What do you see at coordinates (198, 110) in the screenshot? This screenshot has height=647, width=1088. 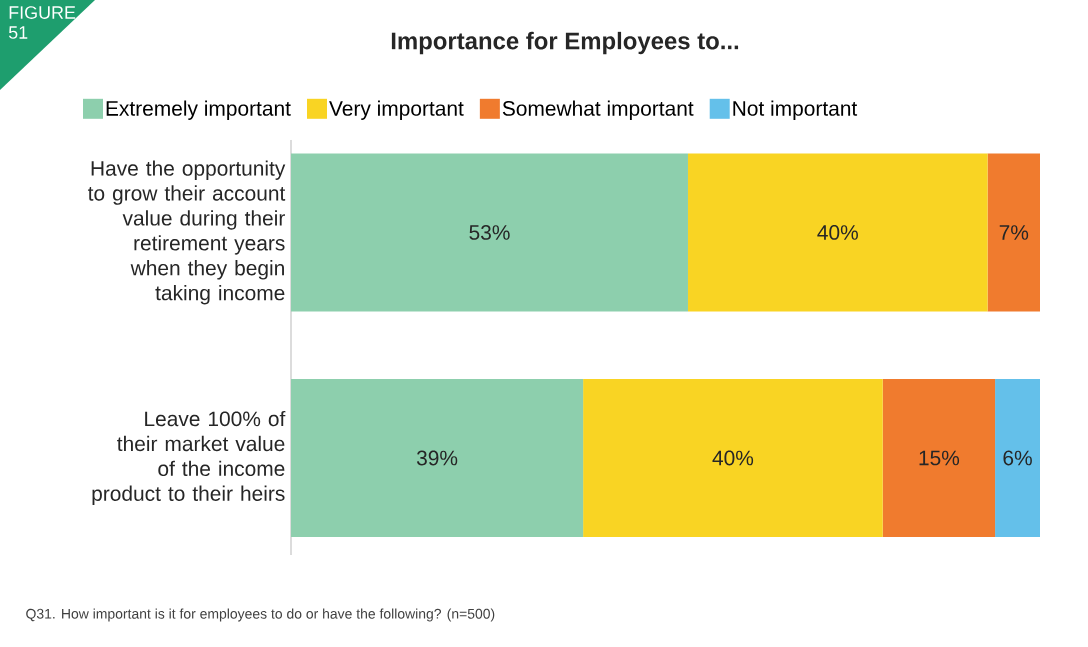 I see `legend-label: Extremely important` at bounding box center [198, 110].